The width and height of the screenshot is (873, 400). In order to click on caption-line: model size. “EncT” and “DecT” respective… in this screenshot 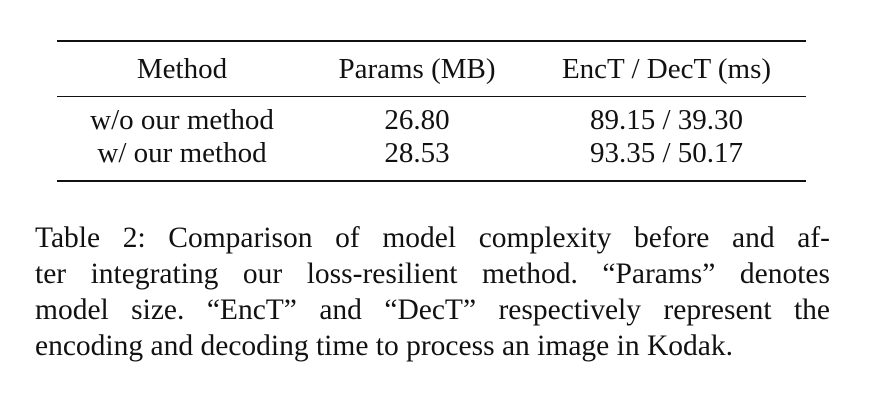, I will do `click(432, 310)`.